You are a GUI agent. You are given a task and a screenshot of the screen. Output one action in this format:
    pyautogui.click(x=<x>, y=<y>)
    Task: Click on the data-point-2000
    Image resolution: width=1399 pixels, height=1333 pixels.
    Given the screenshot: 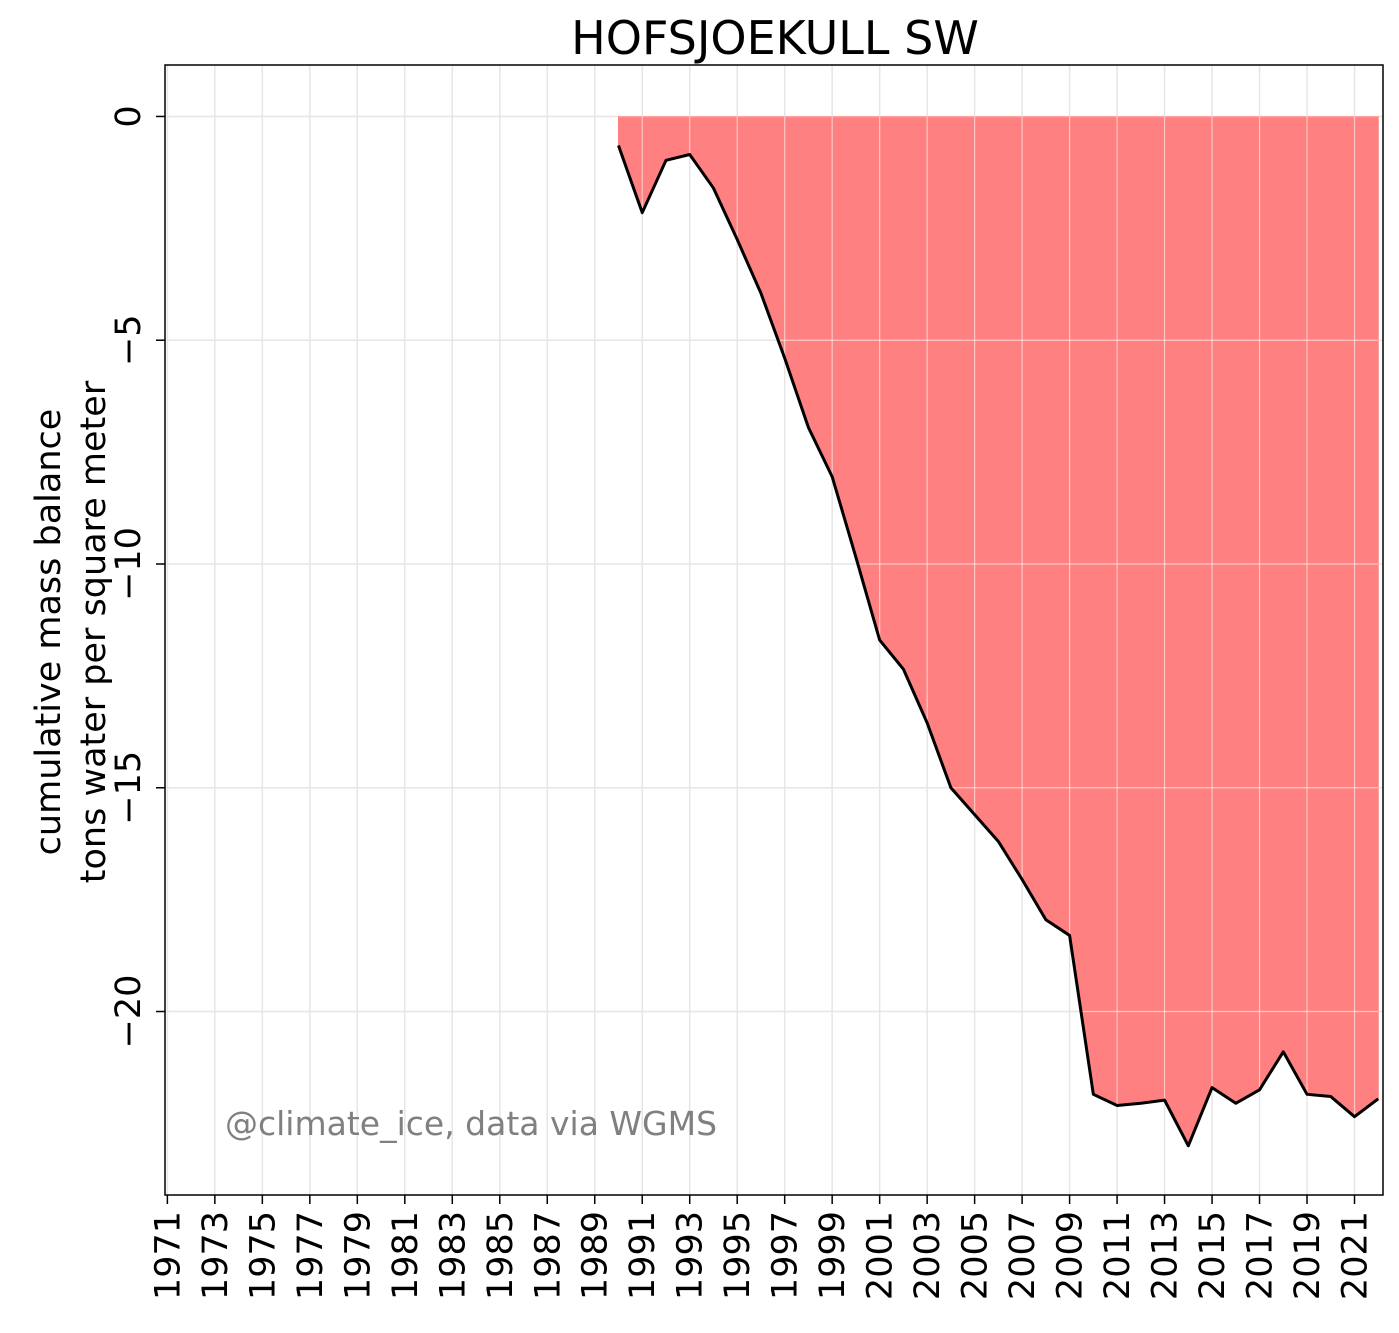 What is the action you would take?
    pyautogui.click(x=856, y=557)
    